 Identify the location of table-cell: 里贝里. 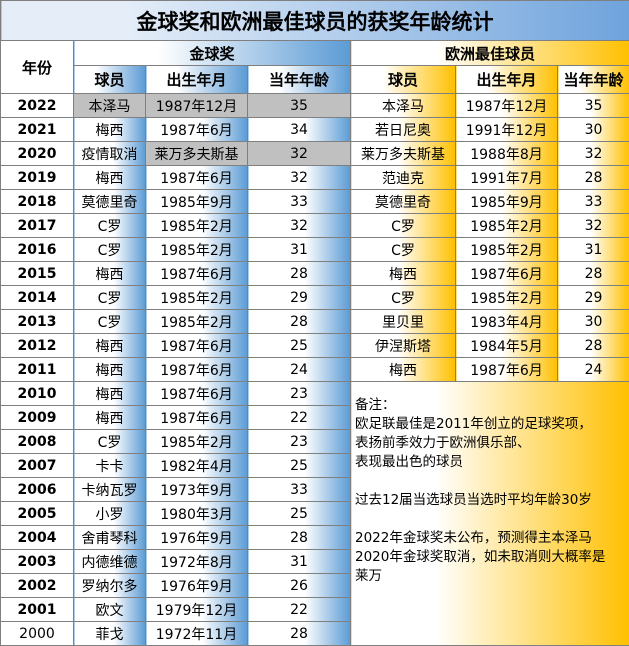
(403, 322).